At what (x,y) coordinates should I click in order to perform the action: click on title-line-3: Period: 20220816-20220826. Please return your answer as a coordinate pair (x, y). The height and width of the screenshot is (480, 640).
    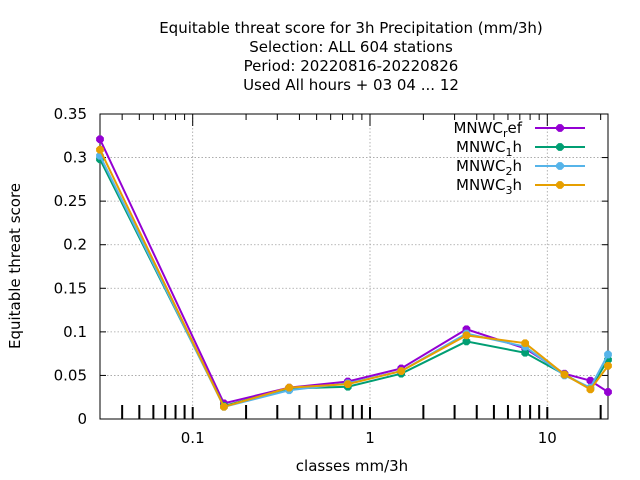
    Looking at the image, I should click on (351, 66).